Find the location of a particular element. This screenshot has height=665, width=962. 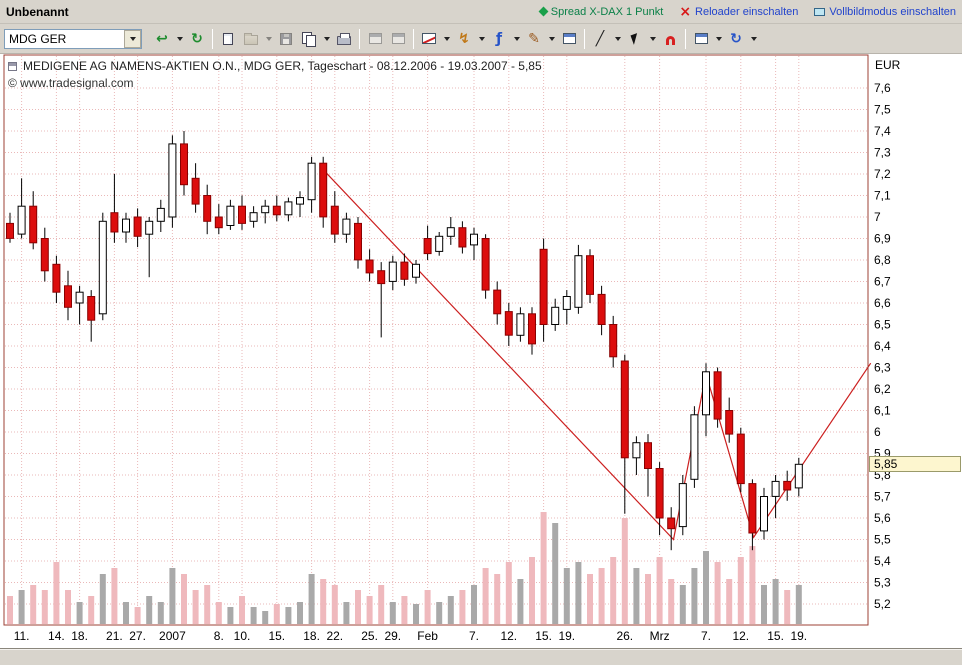

insert-indicator-dropdown is located at coordinates (481, 39).